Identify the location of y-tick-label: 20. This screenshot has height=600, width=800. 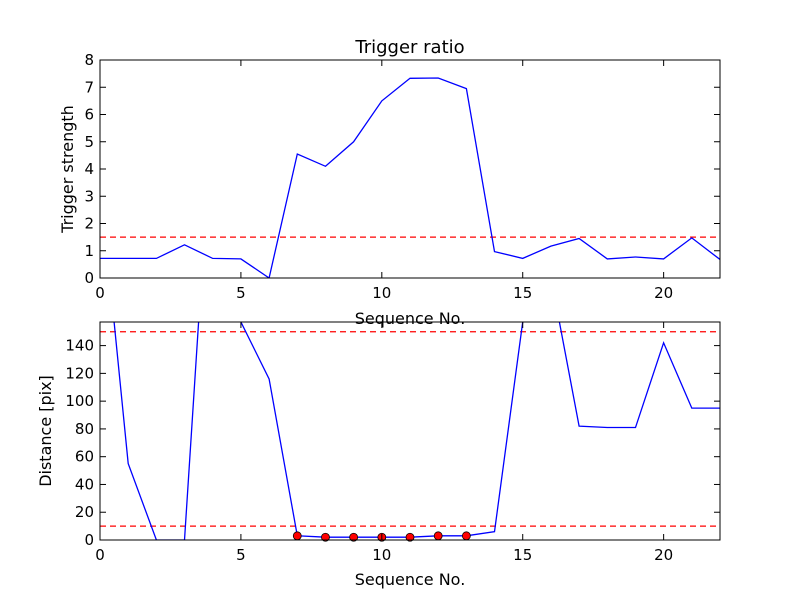
(84, 512).